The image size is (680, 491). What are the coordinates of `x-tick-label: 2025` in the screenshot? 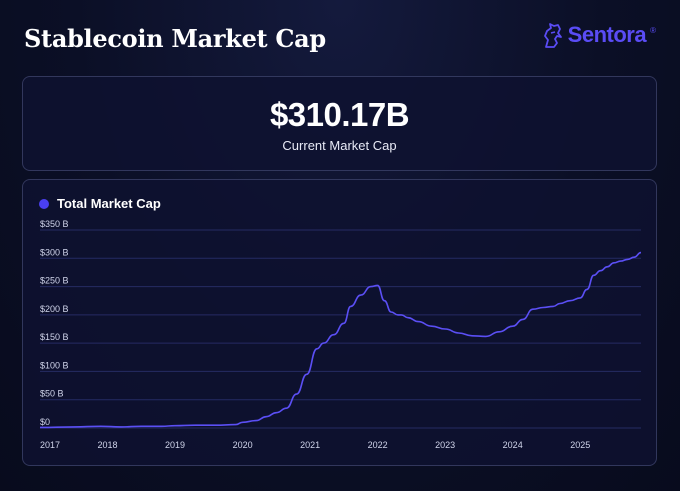 It's located at (580, 445).